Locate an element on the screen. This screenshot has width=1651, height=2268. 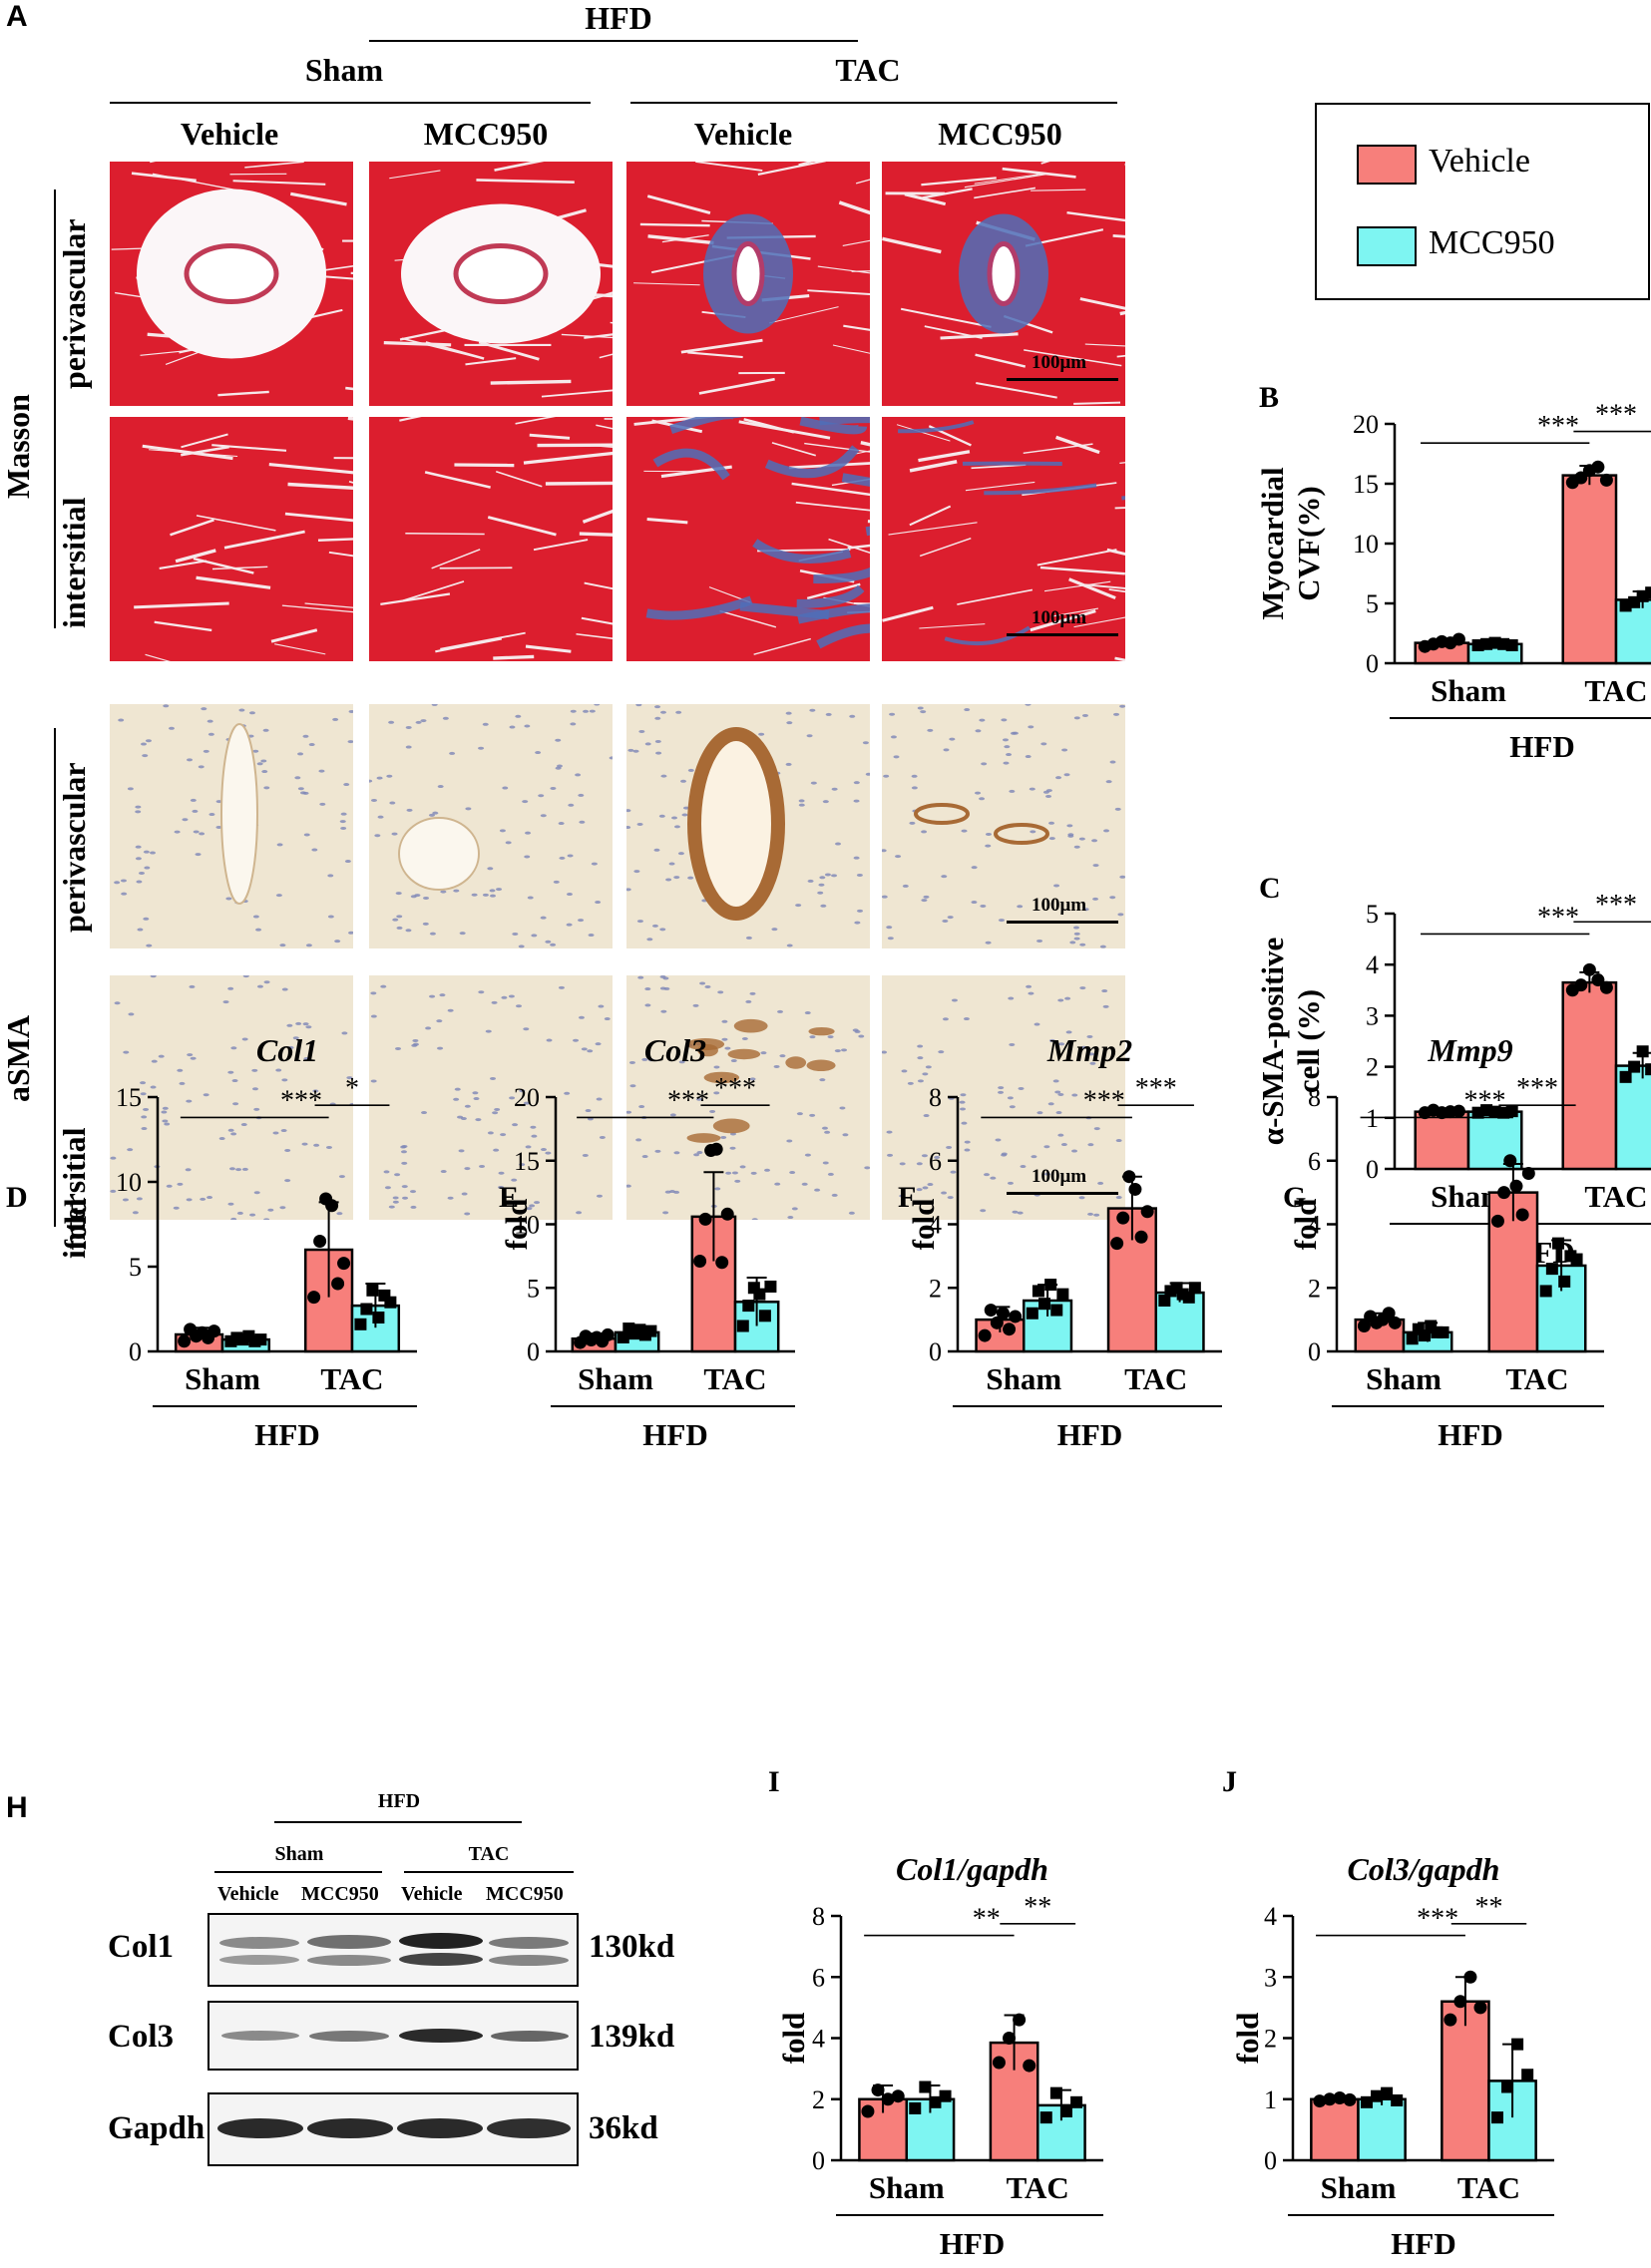
lane-label-2: MCC950 is located at coordinates (340, 1894).